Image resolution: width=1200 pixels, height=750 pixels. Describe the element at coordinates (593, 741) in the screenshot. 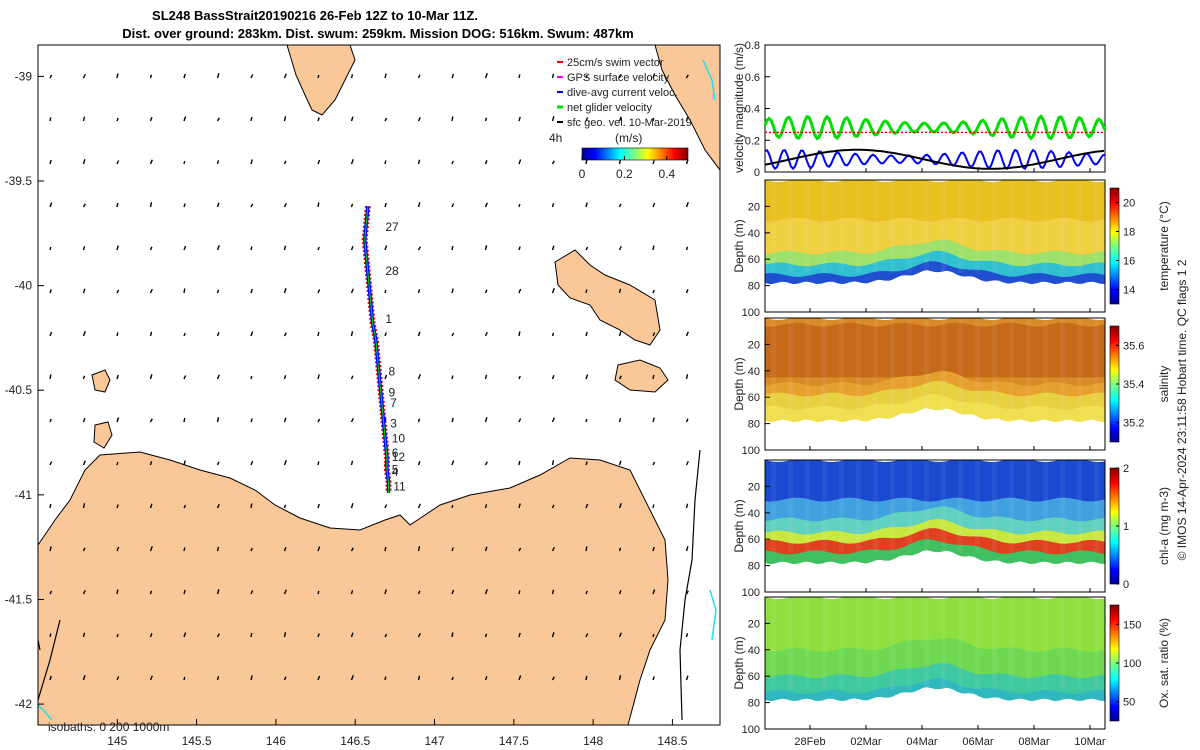

I see `map-xtick-label: 148` at that location.